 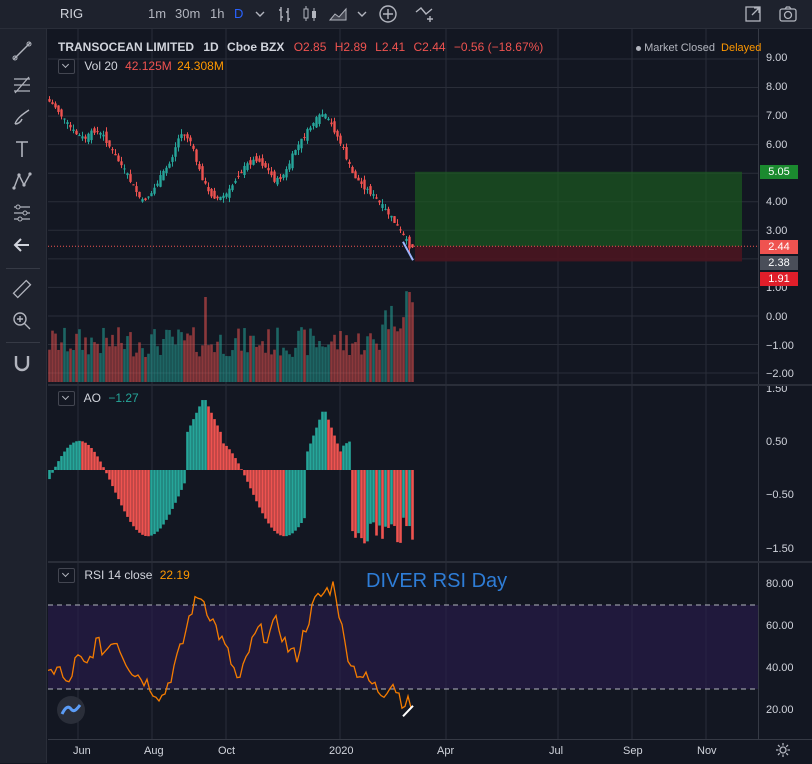 I want to click on text-tool-icon, so click(x=22, y=149).